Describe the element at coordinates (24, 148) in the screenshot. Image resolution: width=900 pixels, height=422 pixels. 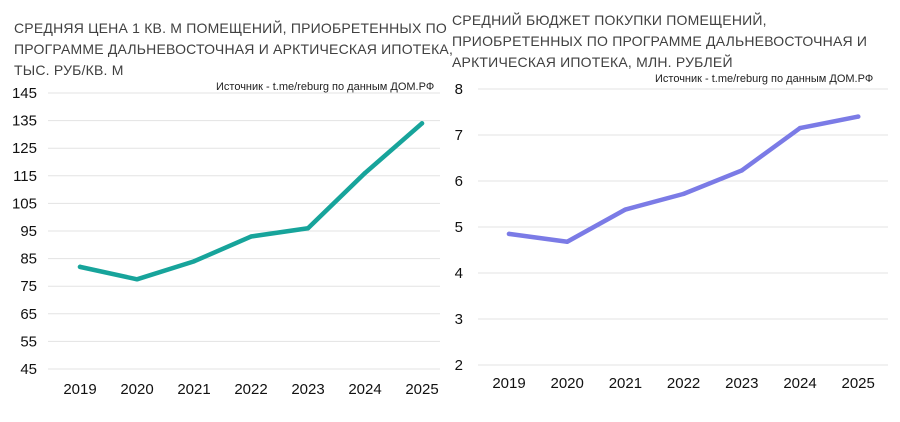
I see `left-y-tick-label: 125` at that location.